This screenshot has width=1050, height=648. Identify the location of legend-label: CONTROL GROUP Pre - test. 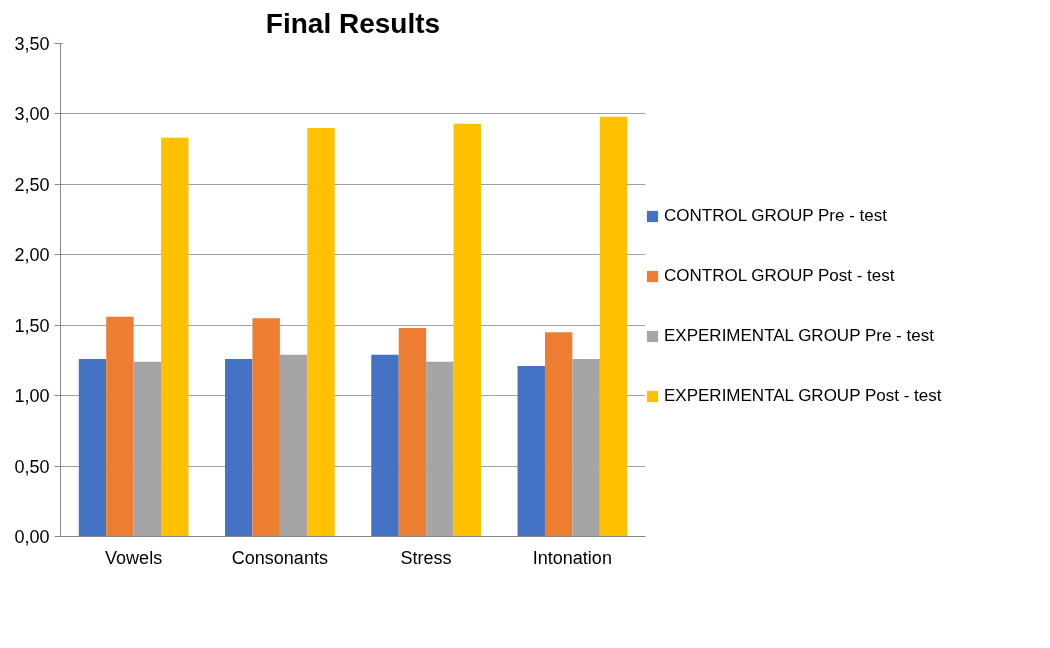
(775, 216).